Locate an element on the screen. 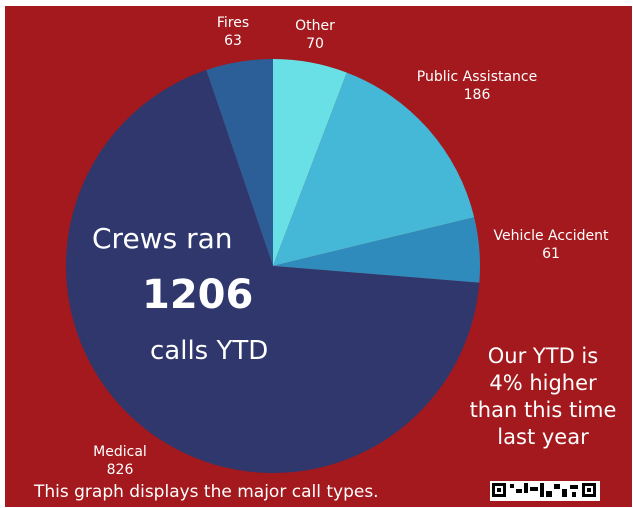 The image size is (633, 508). slice-value-fires: 63 is located at coordinates (233, 41).